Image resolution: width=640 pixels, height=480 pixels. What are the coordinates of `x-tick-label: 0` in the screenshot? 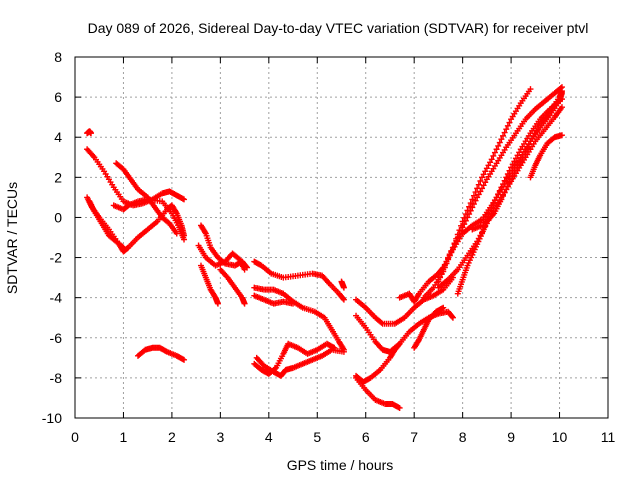 It's located at (75, 437).